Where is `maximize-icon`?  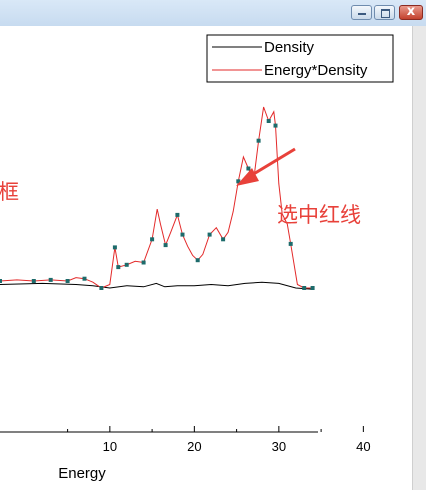
maximize-icon is located at coordinates (385, 13).